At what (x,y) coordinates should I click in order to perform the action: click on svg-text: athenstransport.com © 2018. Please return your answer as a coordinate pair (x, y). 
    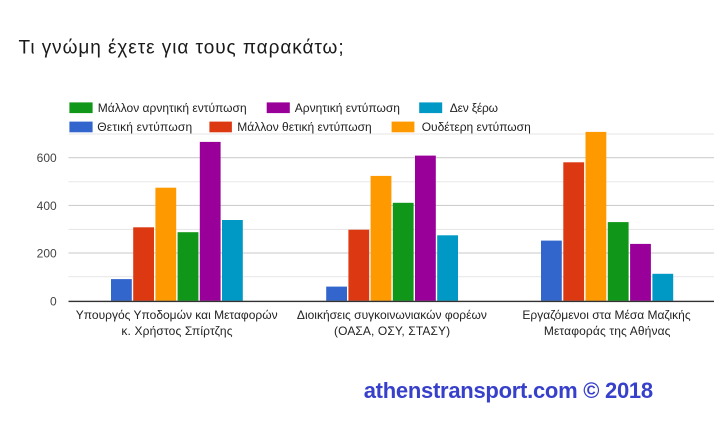
    Looking at the image, I should click on (508, 390).